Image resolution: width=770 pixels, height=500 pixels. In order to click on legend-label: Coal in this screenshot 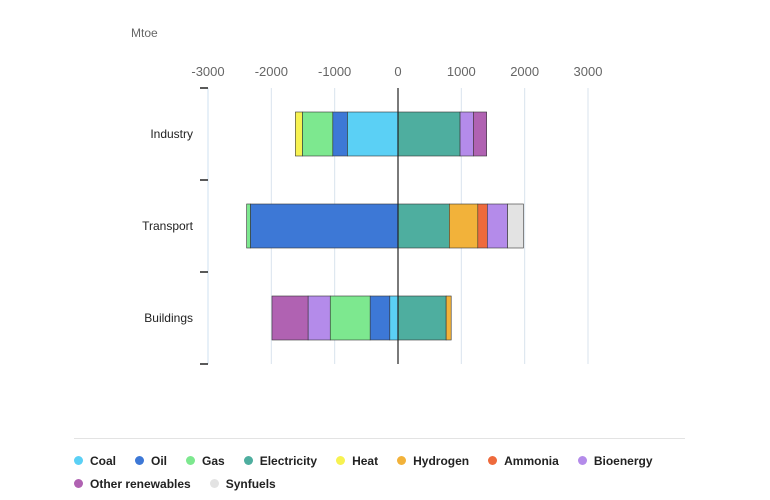, I will do `click(103, 460)`.